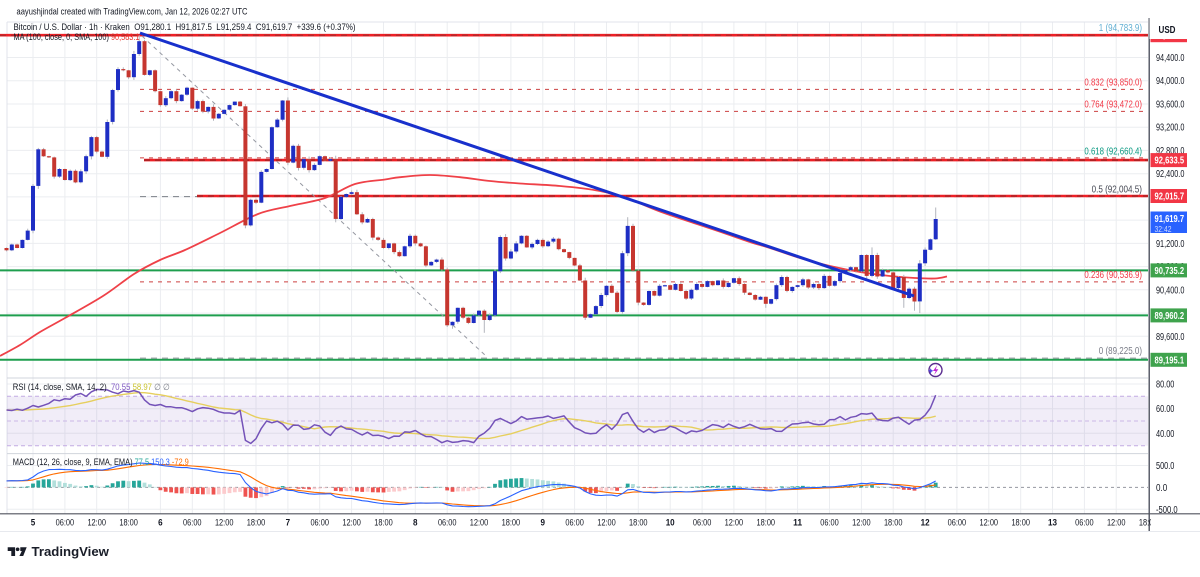 The width and height of the screenshot is (1200, 577). I want to click on svg-text: 40.00, so click(1165, 434).